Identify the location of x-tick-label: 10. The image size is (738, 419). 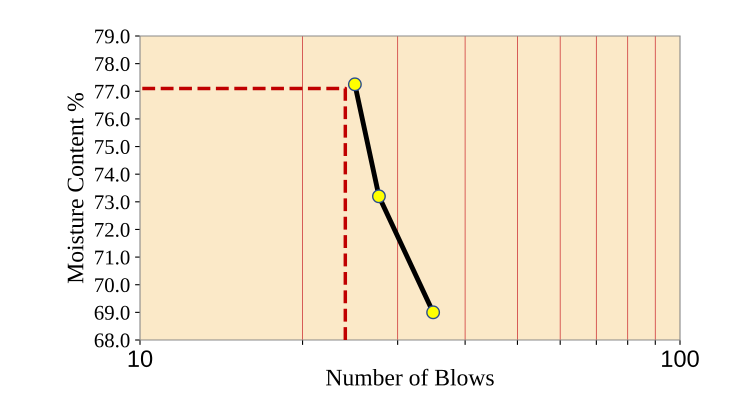
(140, 359).